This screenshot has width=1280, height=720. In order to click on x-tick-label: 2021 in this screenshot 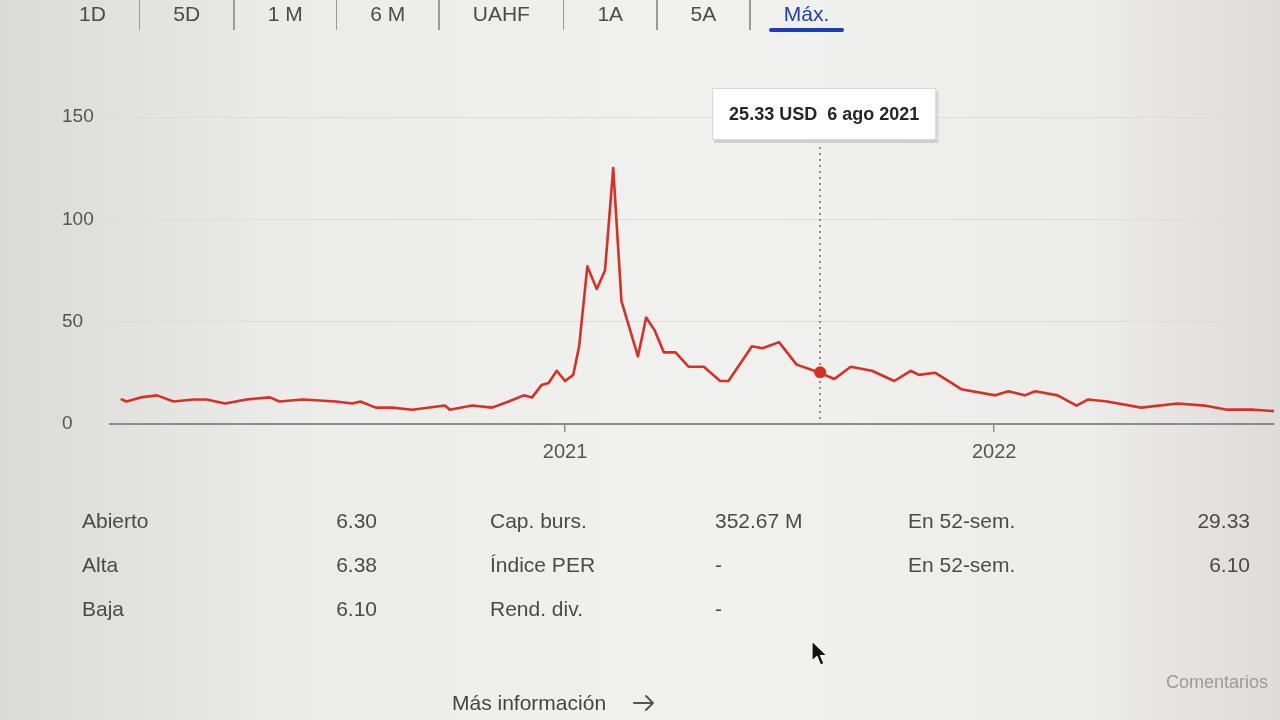, I will do `click(565, 450)`.